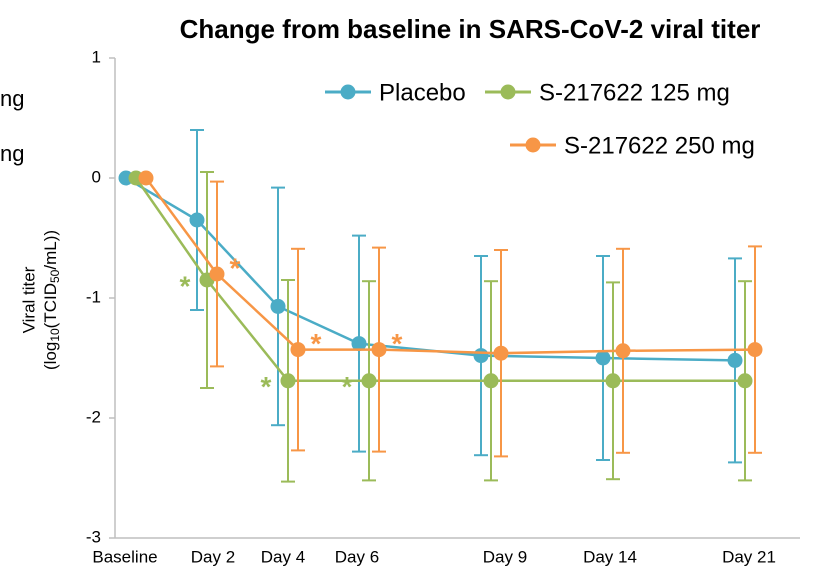  What do you see at coordinates (213, 556) in the screenshot?
I see `x-tick-label: Day 2` at bounding box center [213, 556].